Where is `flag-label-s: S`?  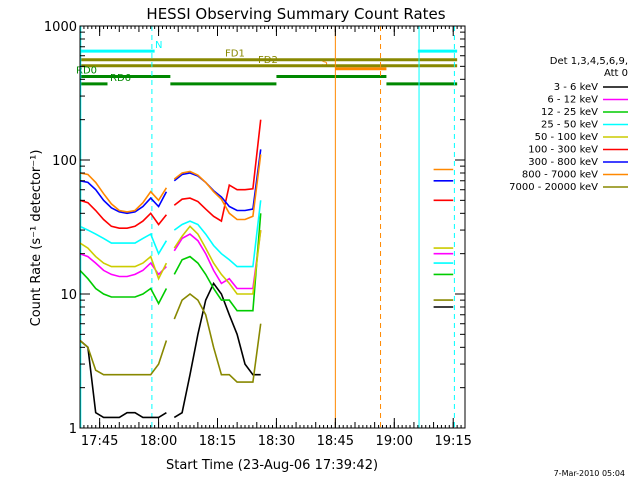 flag-label-s: S is located at coordinates (324, 63).